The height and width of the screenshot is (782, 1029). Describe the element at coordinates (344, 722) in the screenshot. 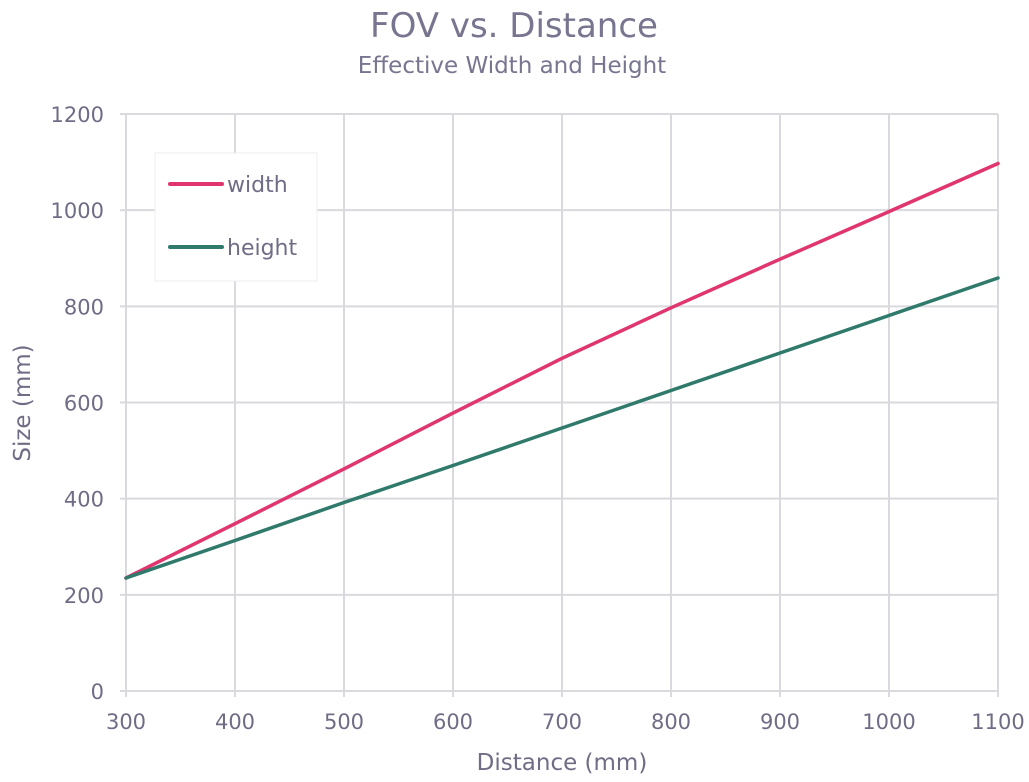

I see `x-tick-label: 500` at that location.